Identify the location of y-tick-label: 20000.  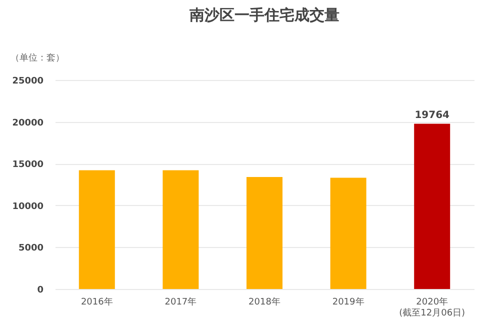
(28, 123).